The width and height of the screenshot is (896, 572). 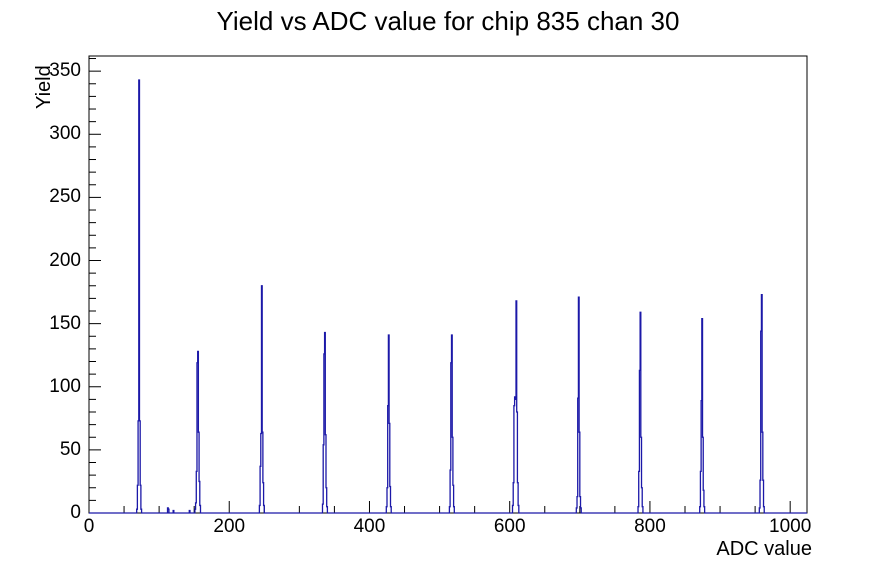 What do you see at coordinates (65, 197) in the screenshot?
I see `y-tick-label: 250` at bounding box center [65, 197].